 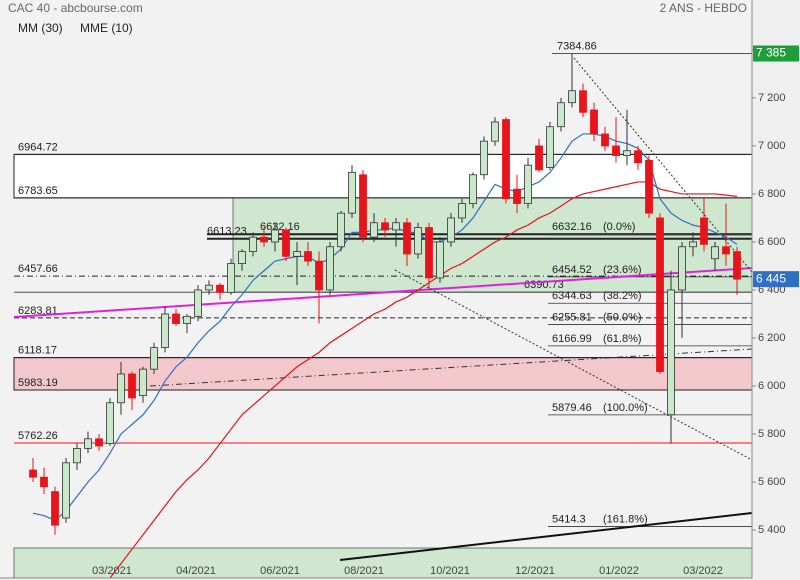 I want to click on fib-ratio: (50.0%), so click(x=622, y=317).